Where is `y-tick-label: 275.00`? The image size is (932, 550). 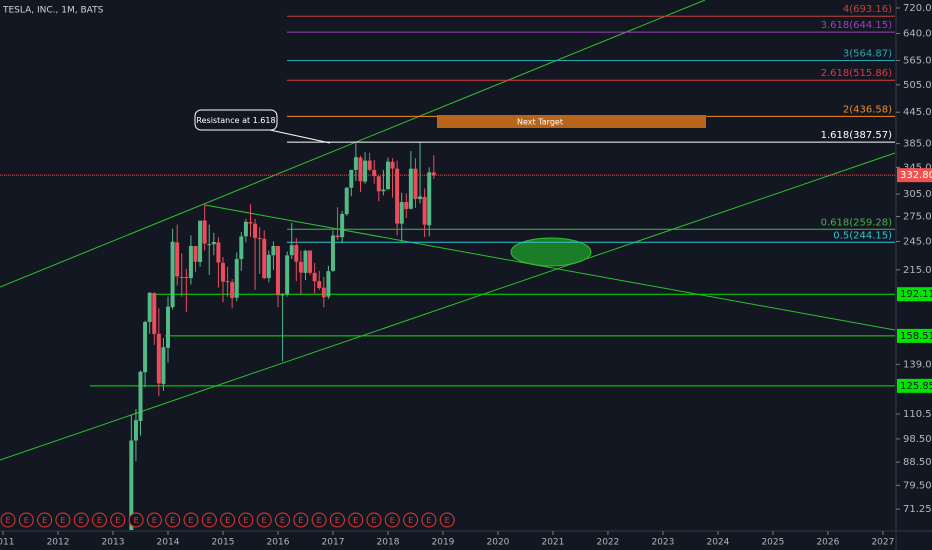
y-tick-label: 275.00 is located at coordinates (917, 217).